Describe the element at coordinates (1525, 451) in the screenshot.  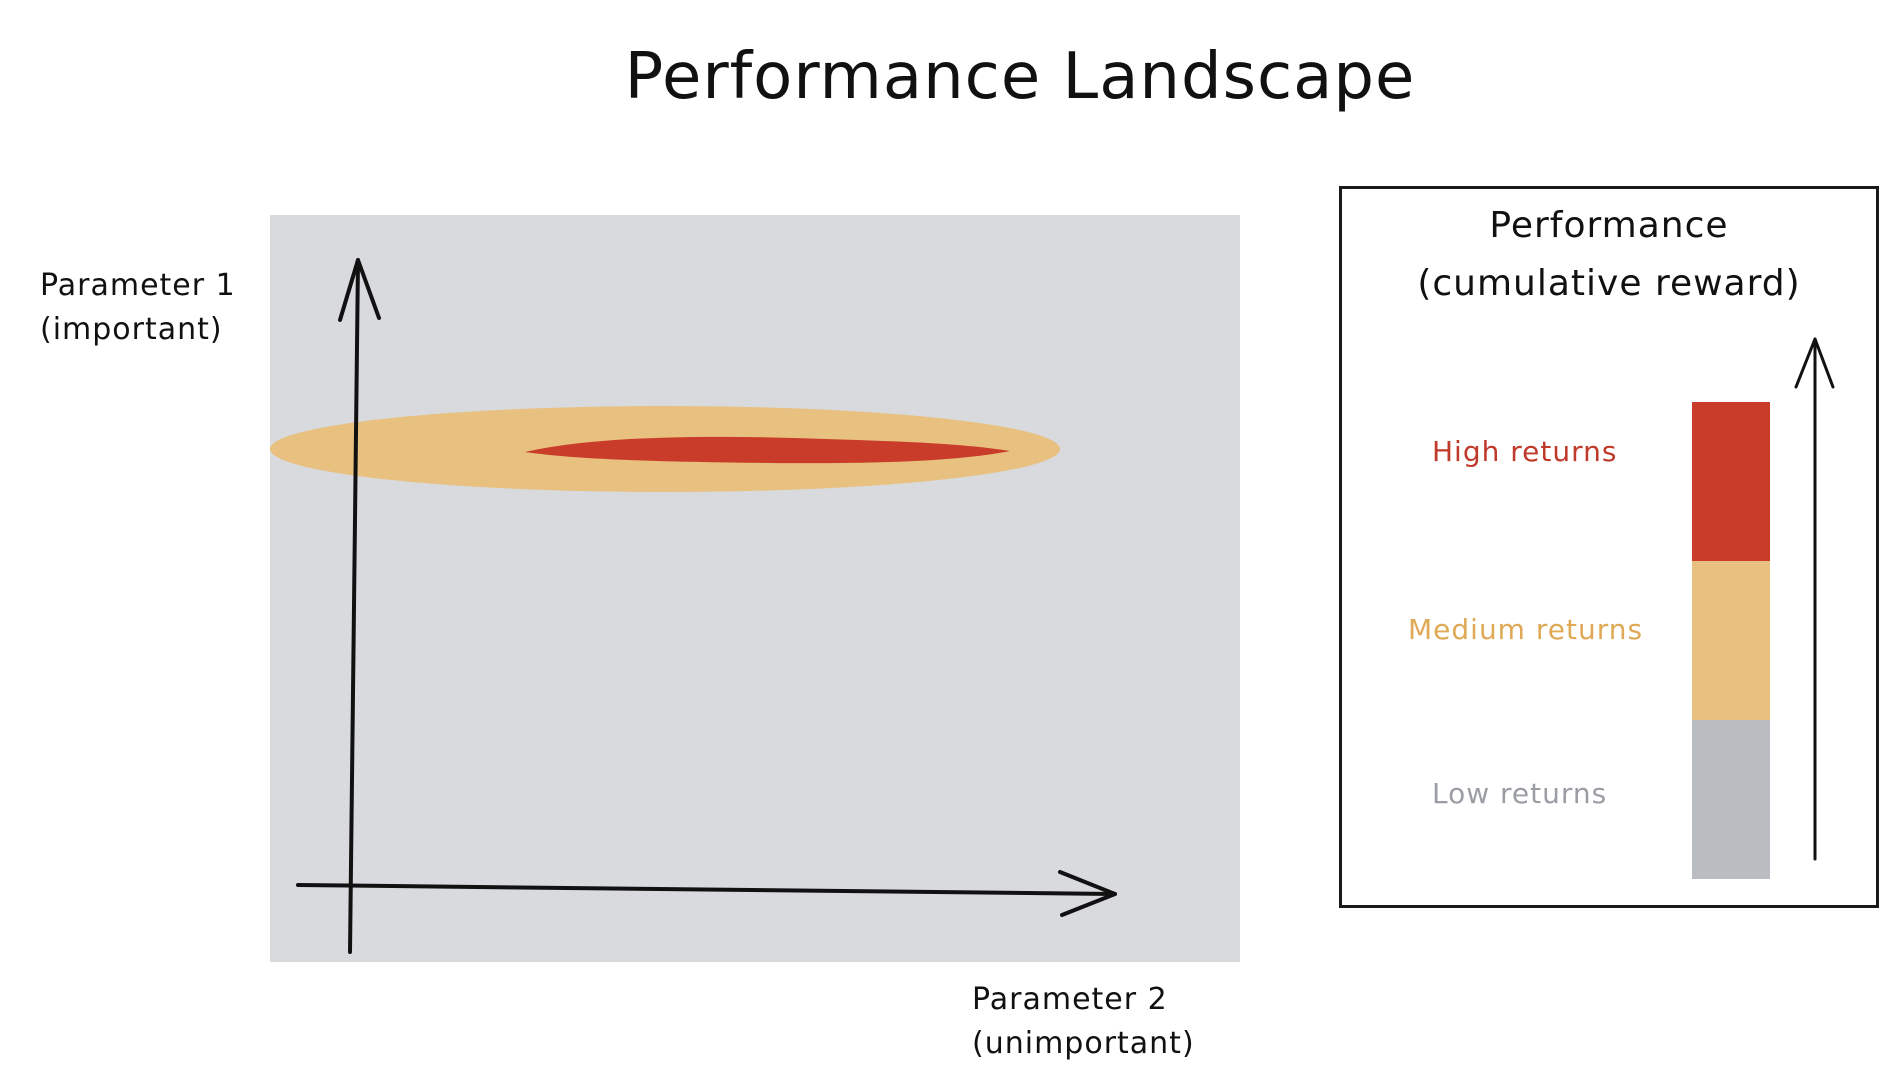
I see `legend-label-high: High returns` at that location.